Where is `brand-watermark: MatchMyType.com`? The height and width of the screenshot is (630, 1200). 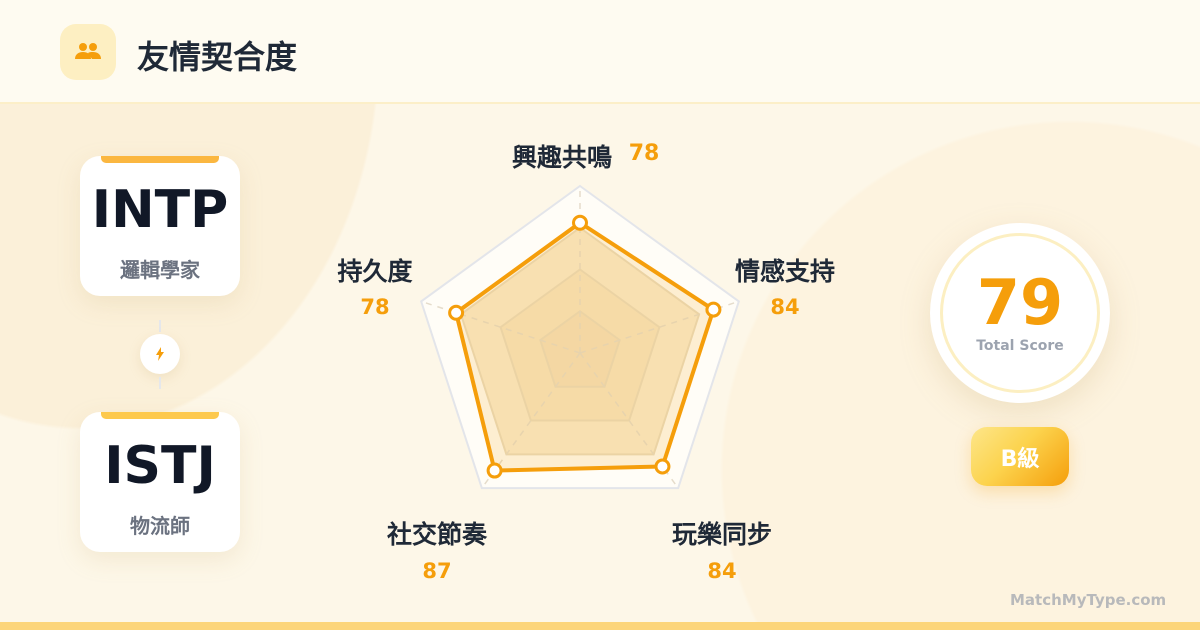
brand-watermark: MatchMyType.com is located at coordinates (1088, 600).